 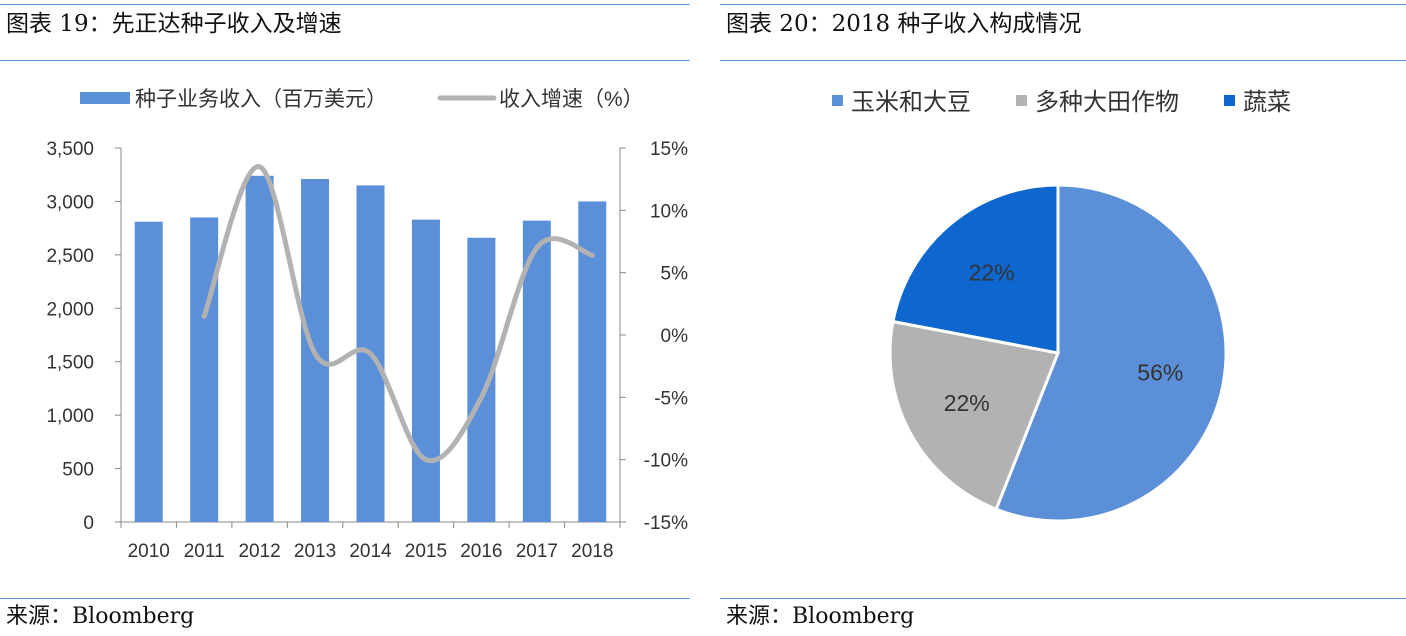 I want to click on right-tick-label: 15%, so click(x=669, y=149).